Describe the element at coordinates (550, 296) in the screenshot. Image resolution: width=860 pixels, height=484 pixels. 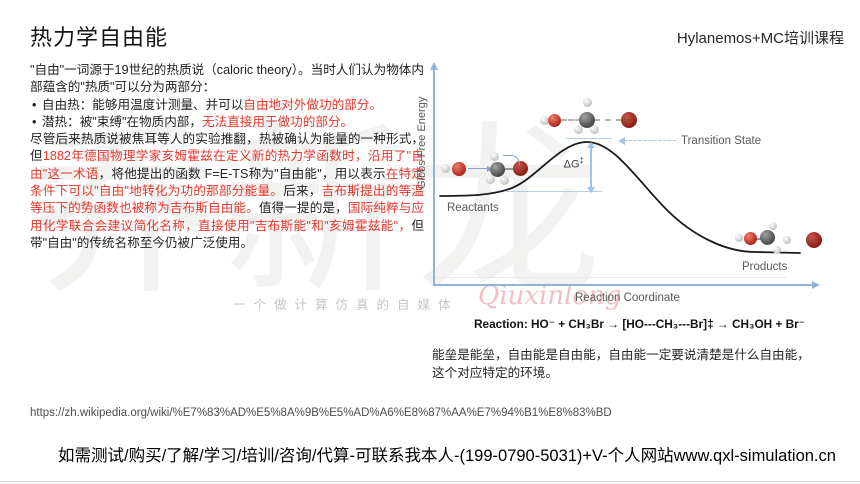
I see `watermark-signature: Qiuxinlong` at that location.